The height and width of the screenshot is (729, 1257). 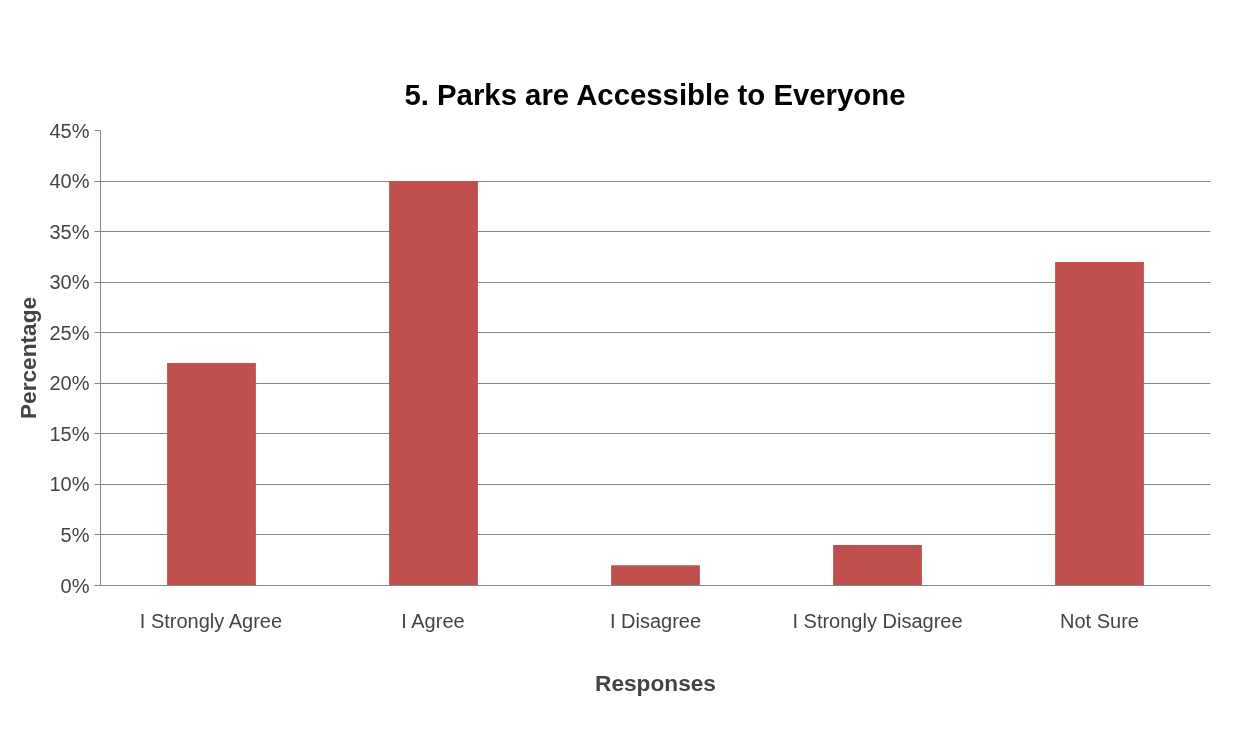 What do you see at coordinates (69, 282) in the screenshot?
I see `y-tick-label: 30%` at bounding box center [69, 282].